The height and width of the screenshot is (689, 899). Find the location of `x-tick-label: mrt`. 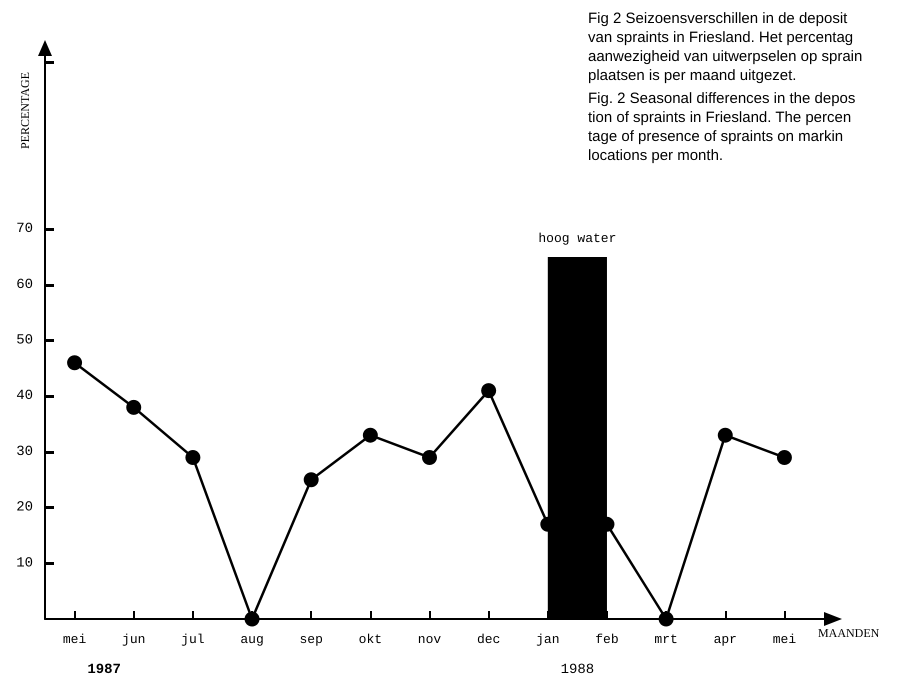

x-tick-label: mrt is located at coordinates (666, 639).